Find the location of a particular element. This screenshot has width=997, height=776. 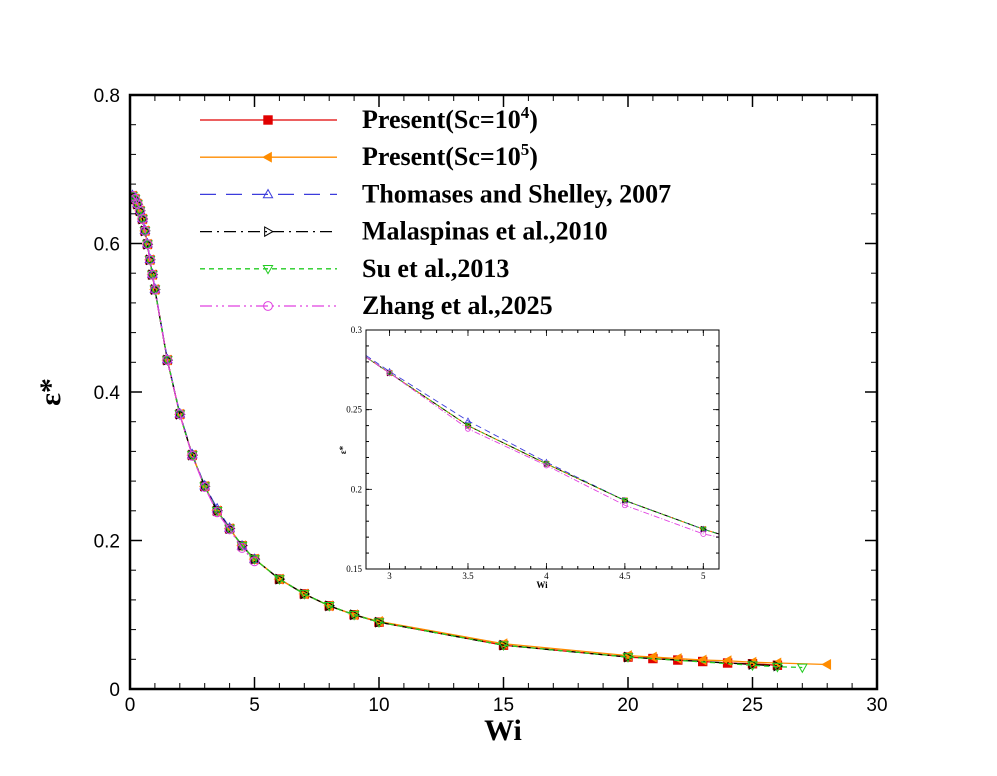

main-x-tick-label: 0 is located at coordinates (130, 705).